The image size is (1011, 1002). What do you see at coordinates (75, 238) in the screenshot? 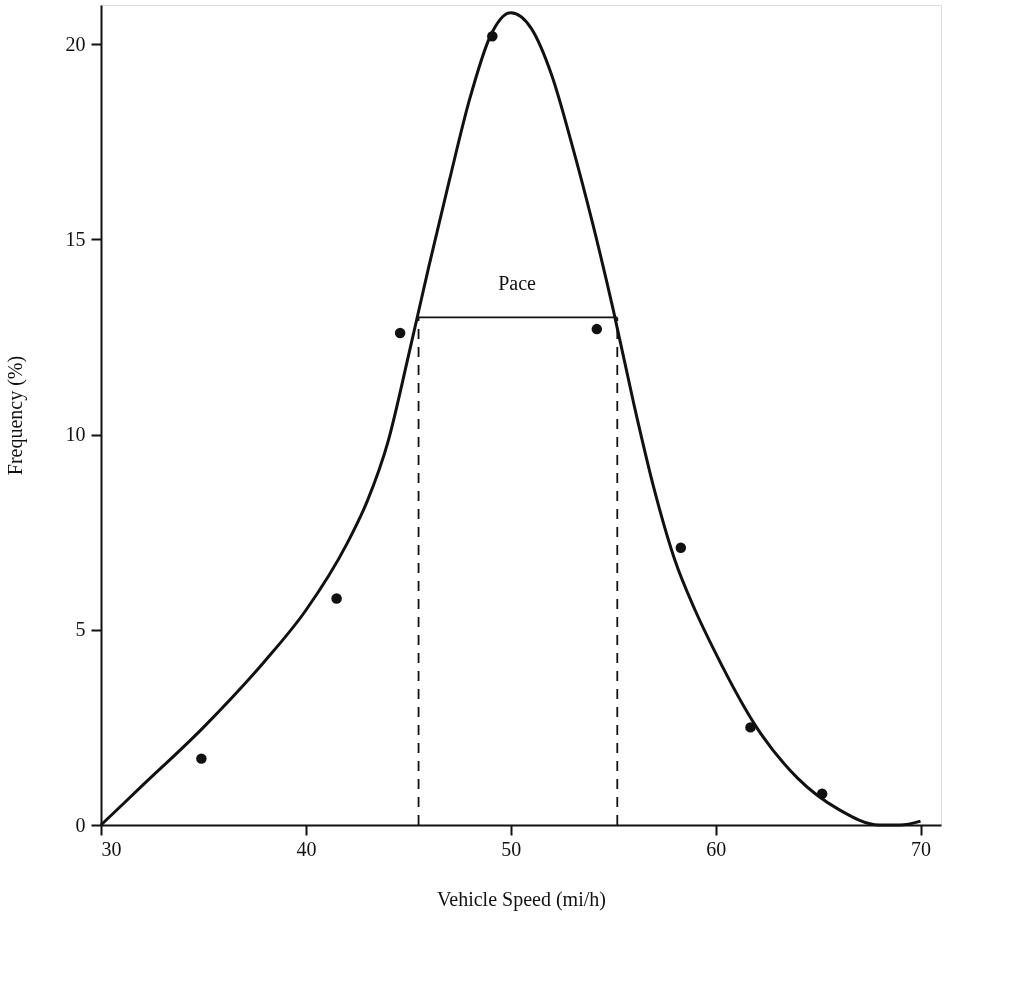
I see `y-tick-label: 15` at bounding box center [75, 238].